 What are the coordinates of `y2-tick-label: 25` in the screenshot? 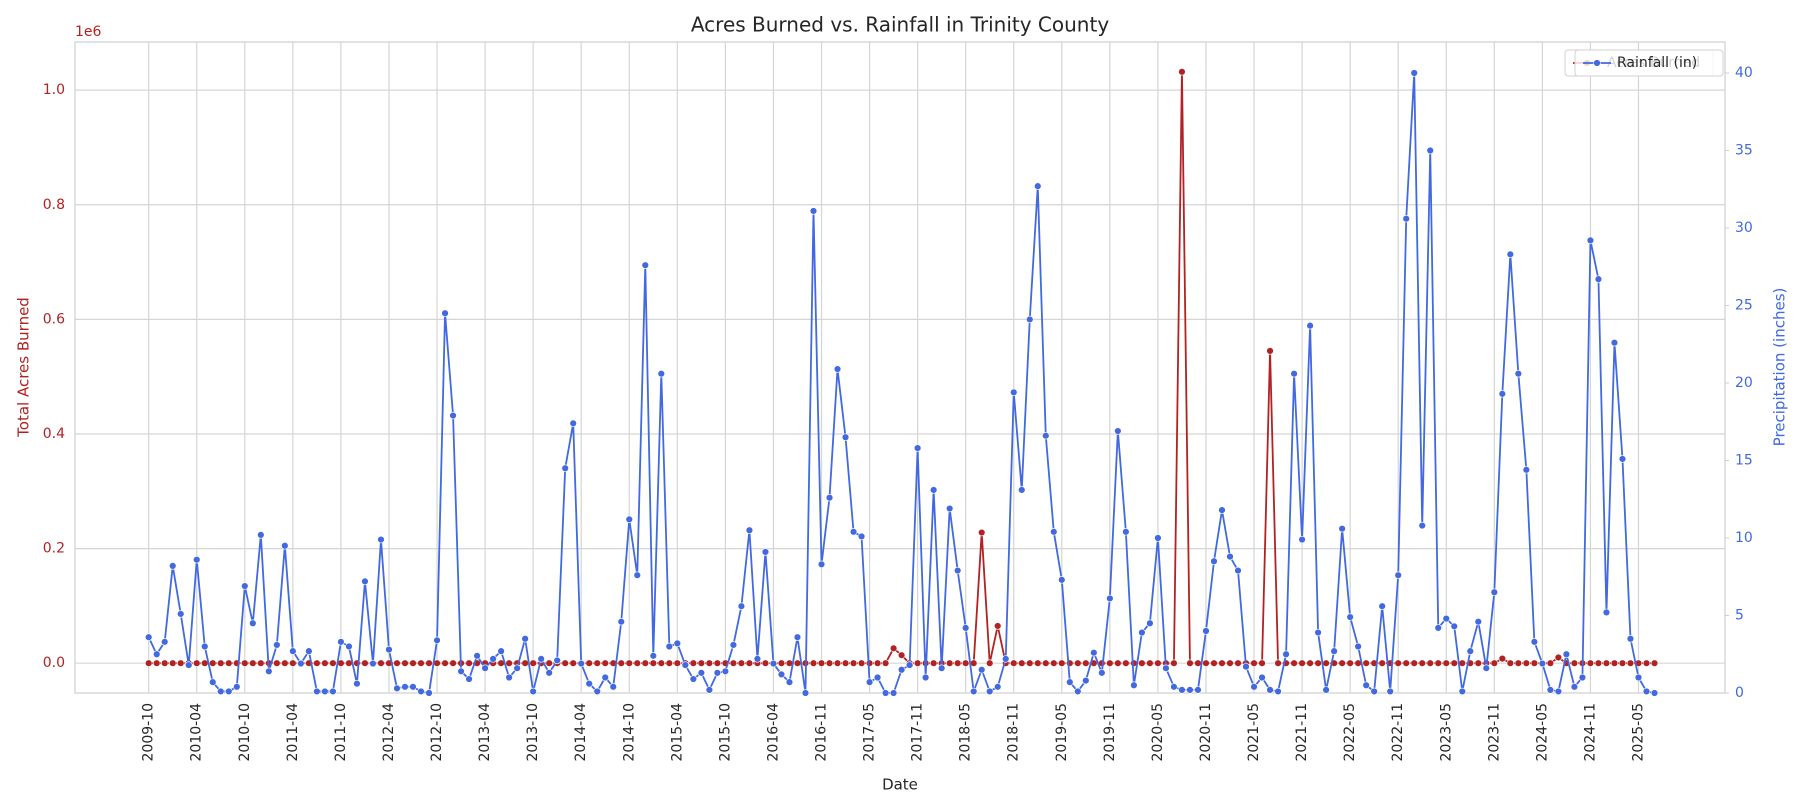 It's located at (1744, 306).